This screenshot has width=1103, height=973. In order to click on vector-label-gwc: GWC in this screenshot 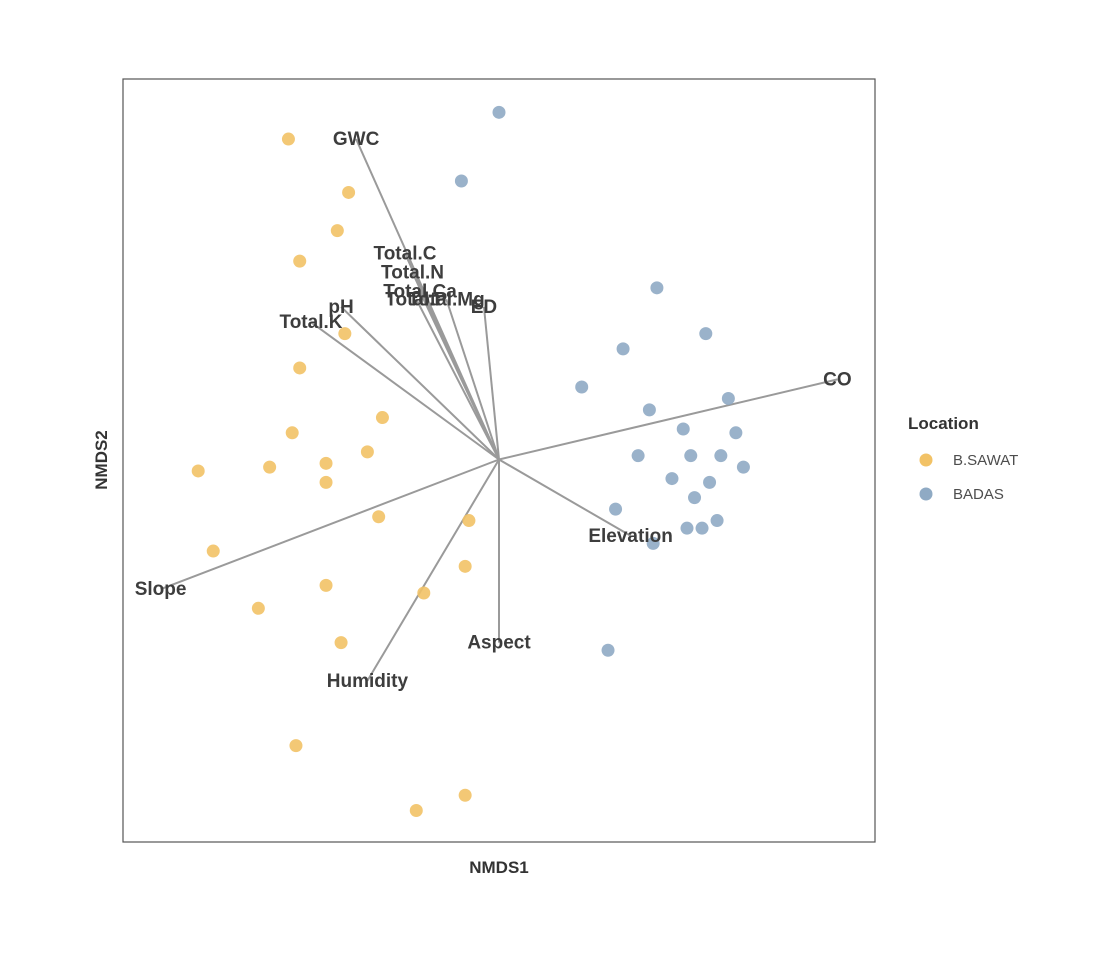, I will do `click(356, 139)`.